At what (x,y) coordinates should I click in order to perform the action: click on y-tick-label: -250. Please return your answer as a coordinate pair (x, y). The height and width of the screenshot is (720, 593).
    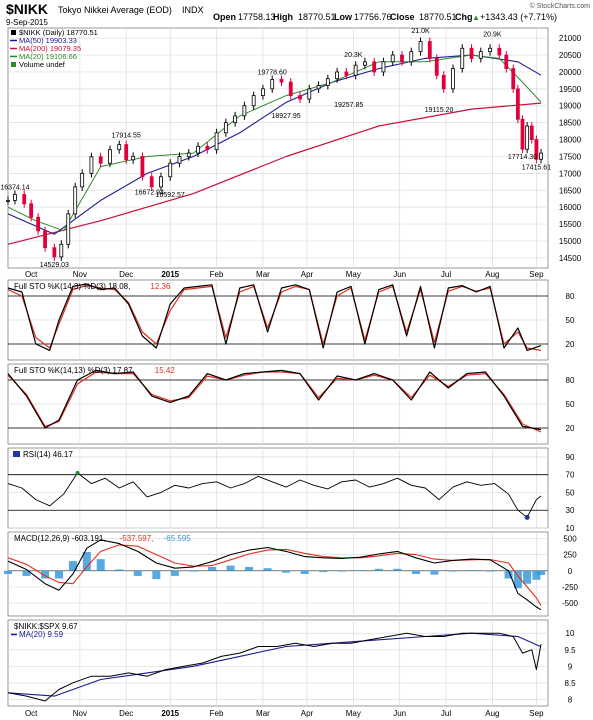
    Looking at the image, I should click on (570, 587).